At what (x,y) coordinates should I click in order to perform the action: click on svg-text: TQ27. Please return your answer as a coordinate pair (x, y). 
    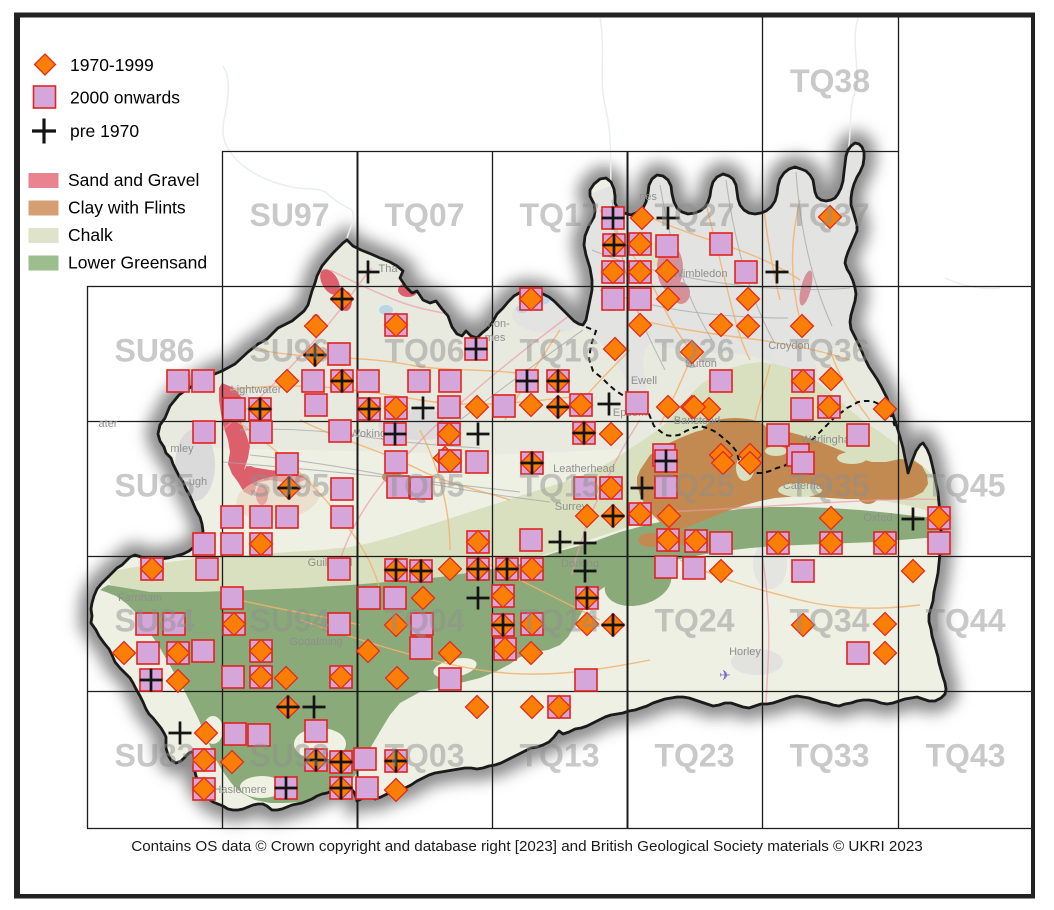
    Looking at the image, I should click on (694, 215).